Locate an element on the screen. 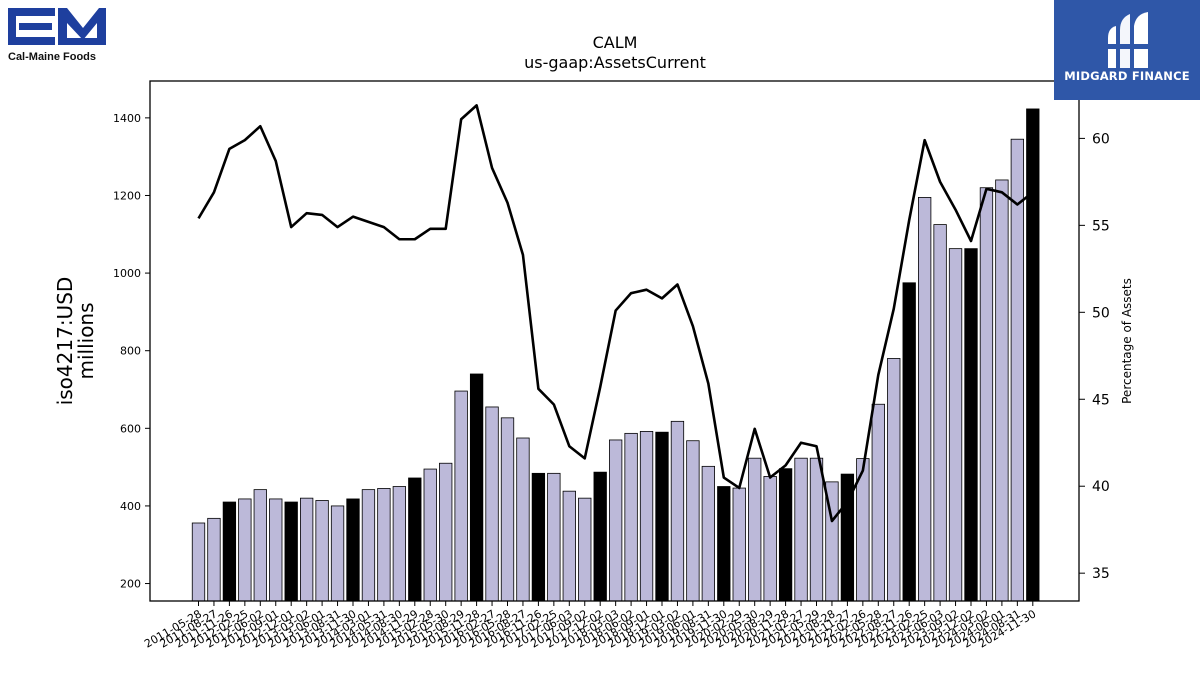 This screenshot has height=675, width=1200. y-axis-label-line: iso4217:USD is located at coordinates (65, 341).